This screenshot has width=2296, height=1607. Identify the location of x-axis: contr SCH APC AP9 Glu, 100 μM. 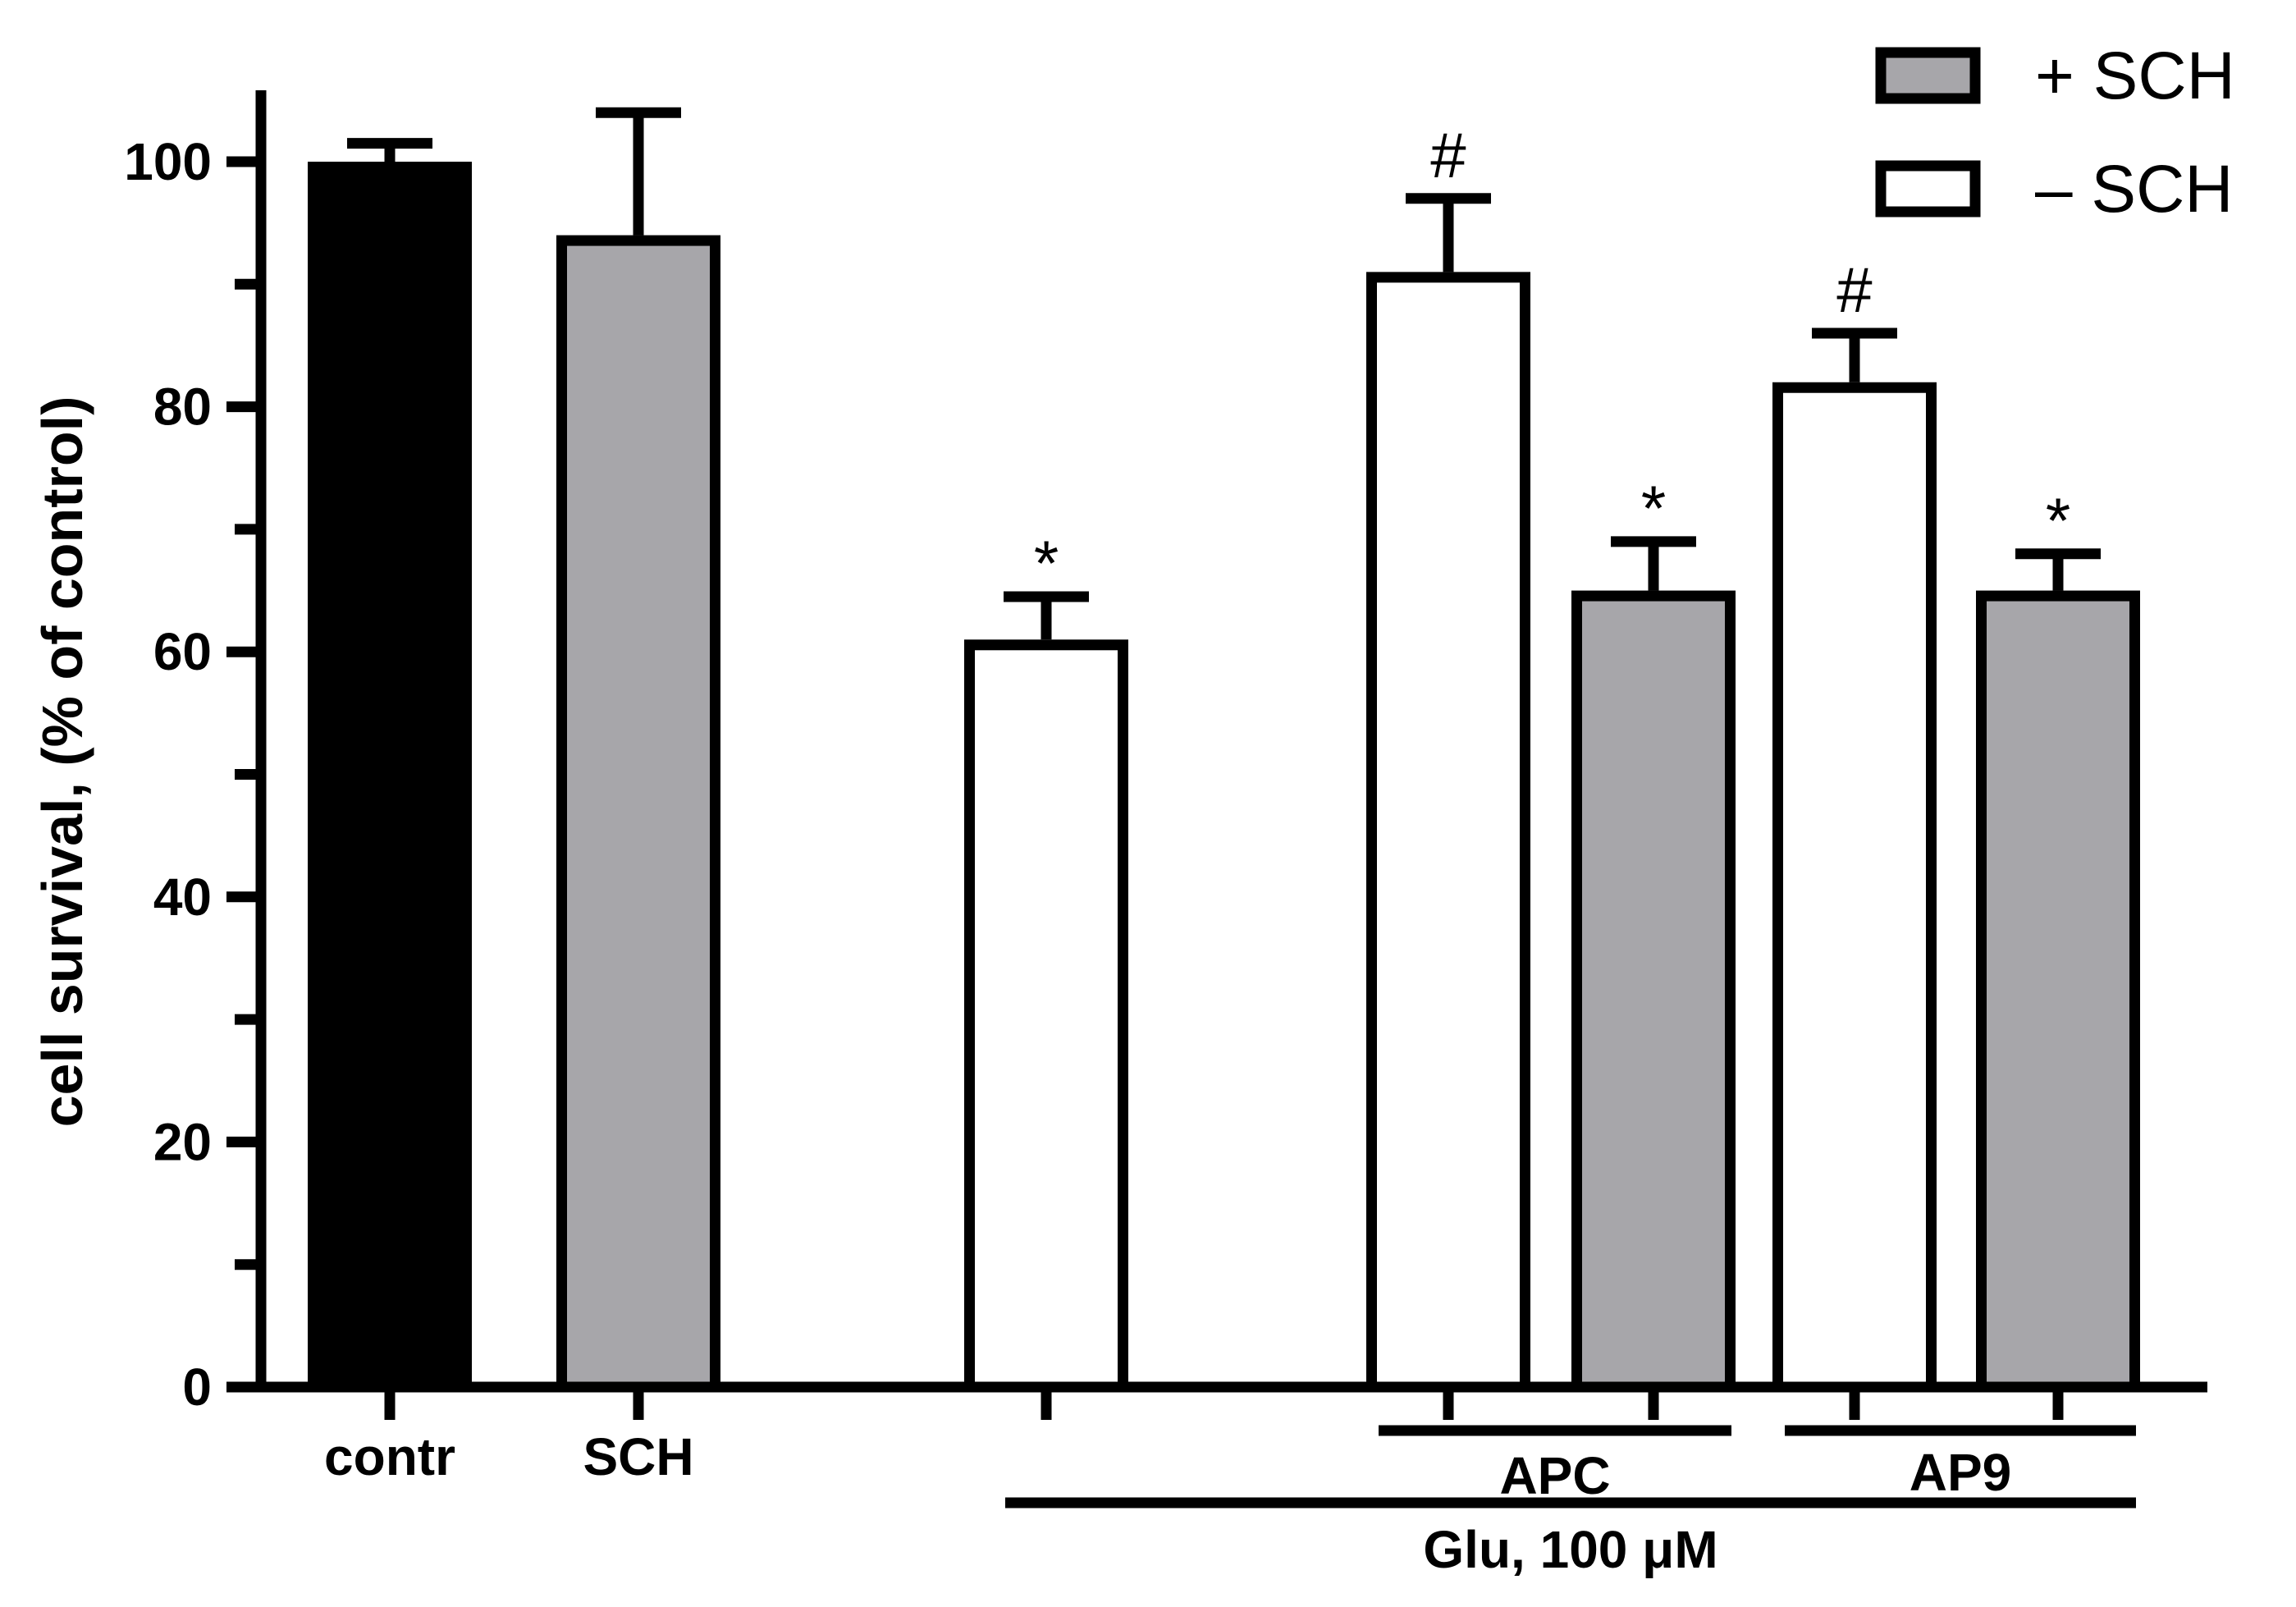
(1231, 1480).